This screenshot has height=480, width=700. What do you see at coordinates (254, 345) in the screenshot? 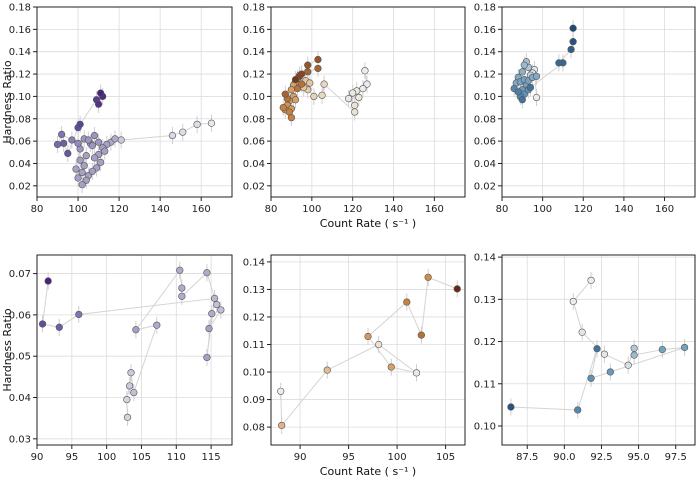
I see `y-tick-label: 0.11` at bounding box center [254, 345].